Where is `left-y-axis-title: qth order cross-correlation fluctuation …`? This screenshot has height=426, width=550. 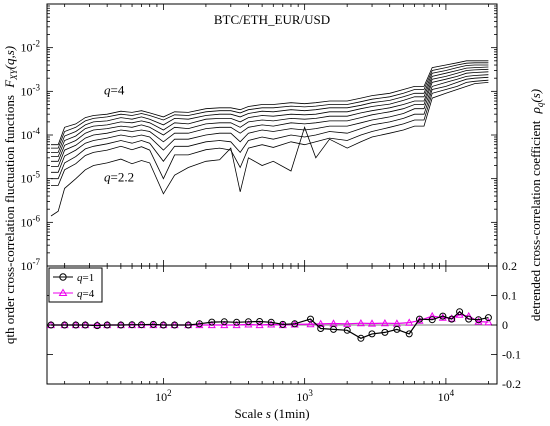
left-y-axis-title: qth order cross-correlation fluctuation … is located at coordinates (10, 195).